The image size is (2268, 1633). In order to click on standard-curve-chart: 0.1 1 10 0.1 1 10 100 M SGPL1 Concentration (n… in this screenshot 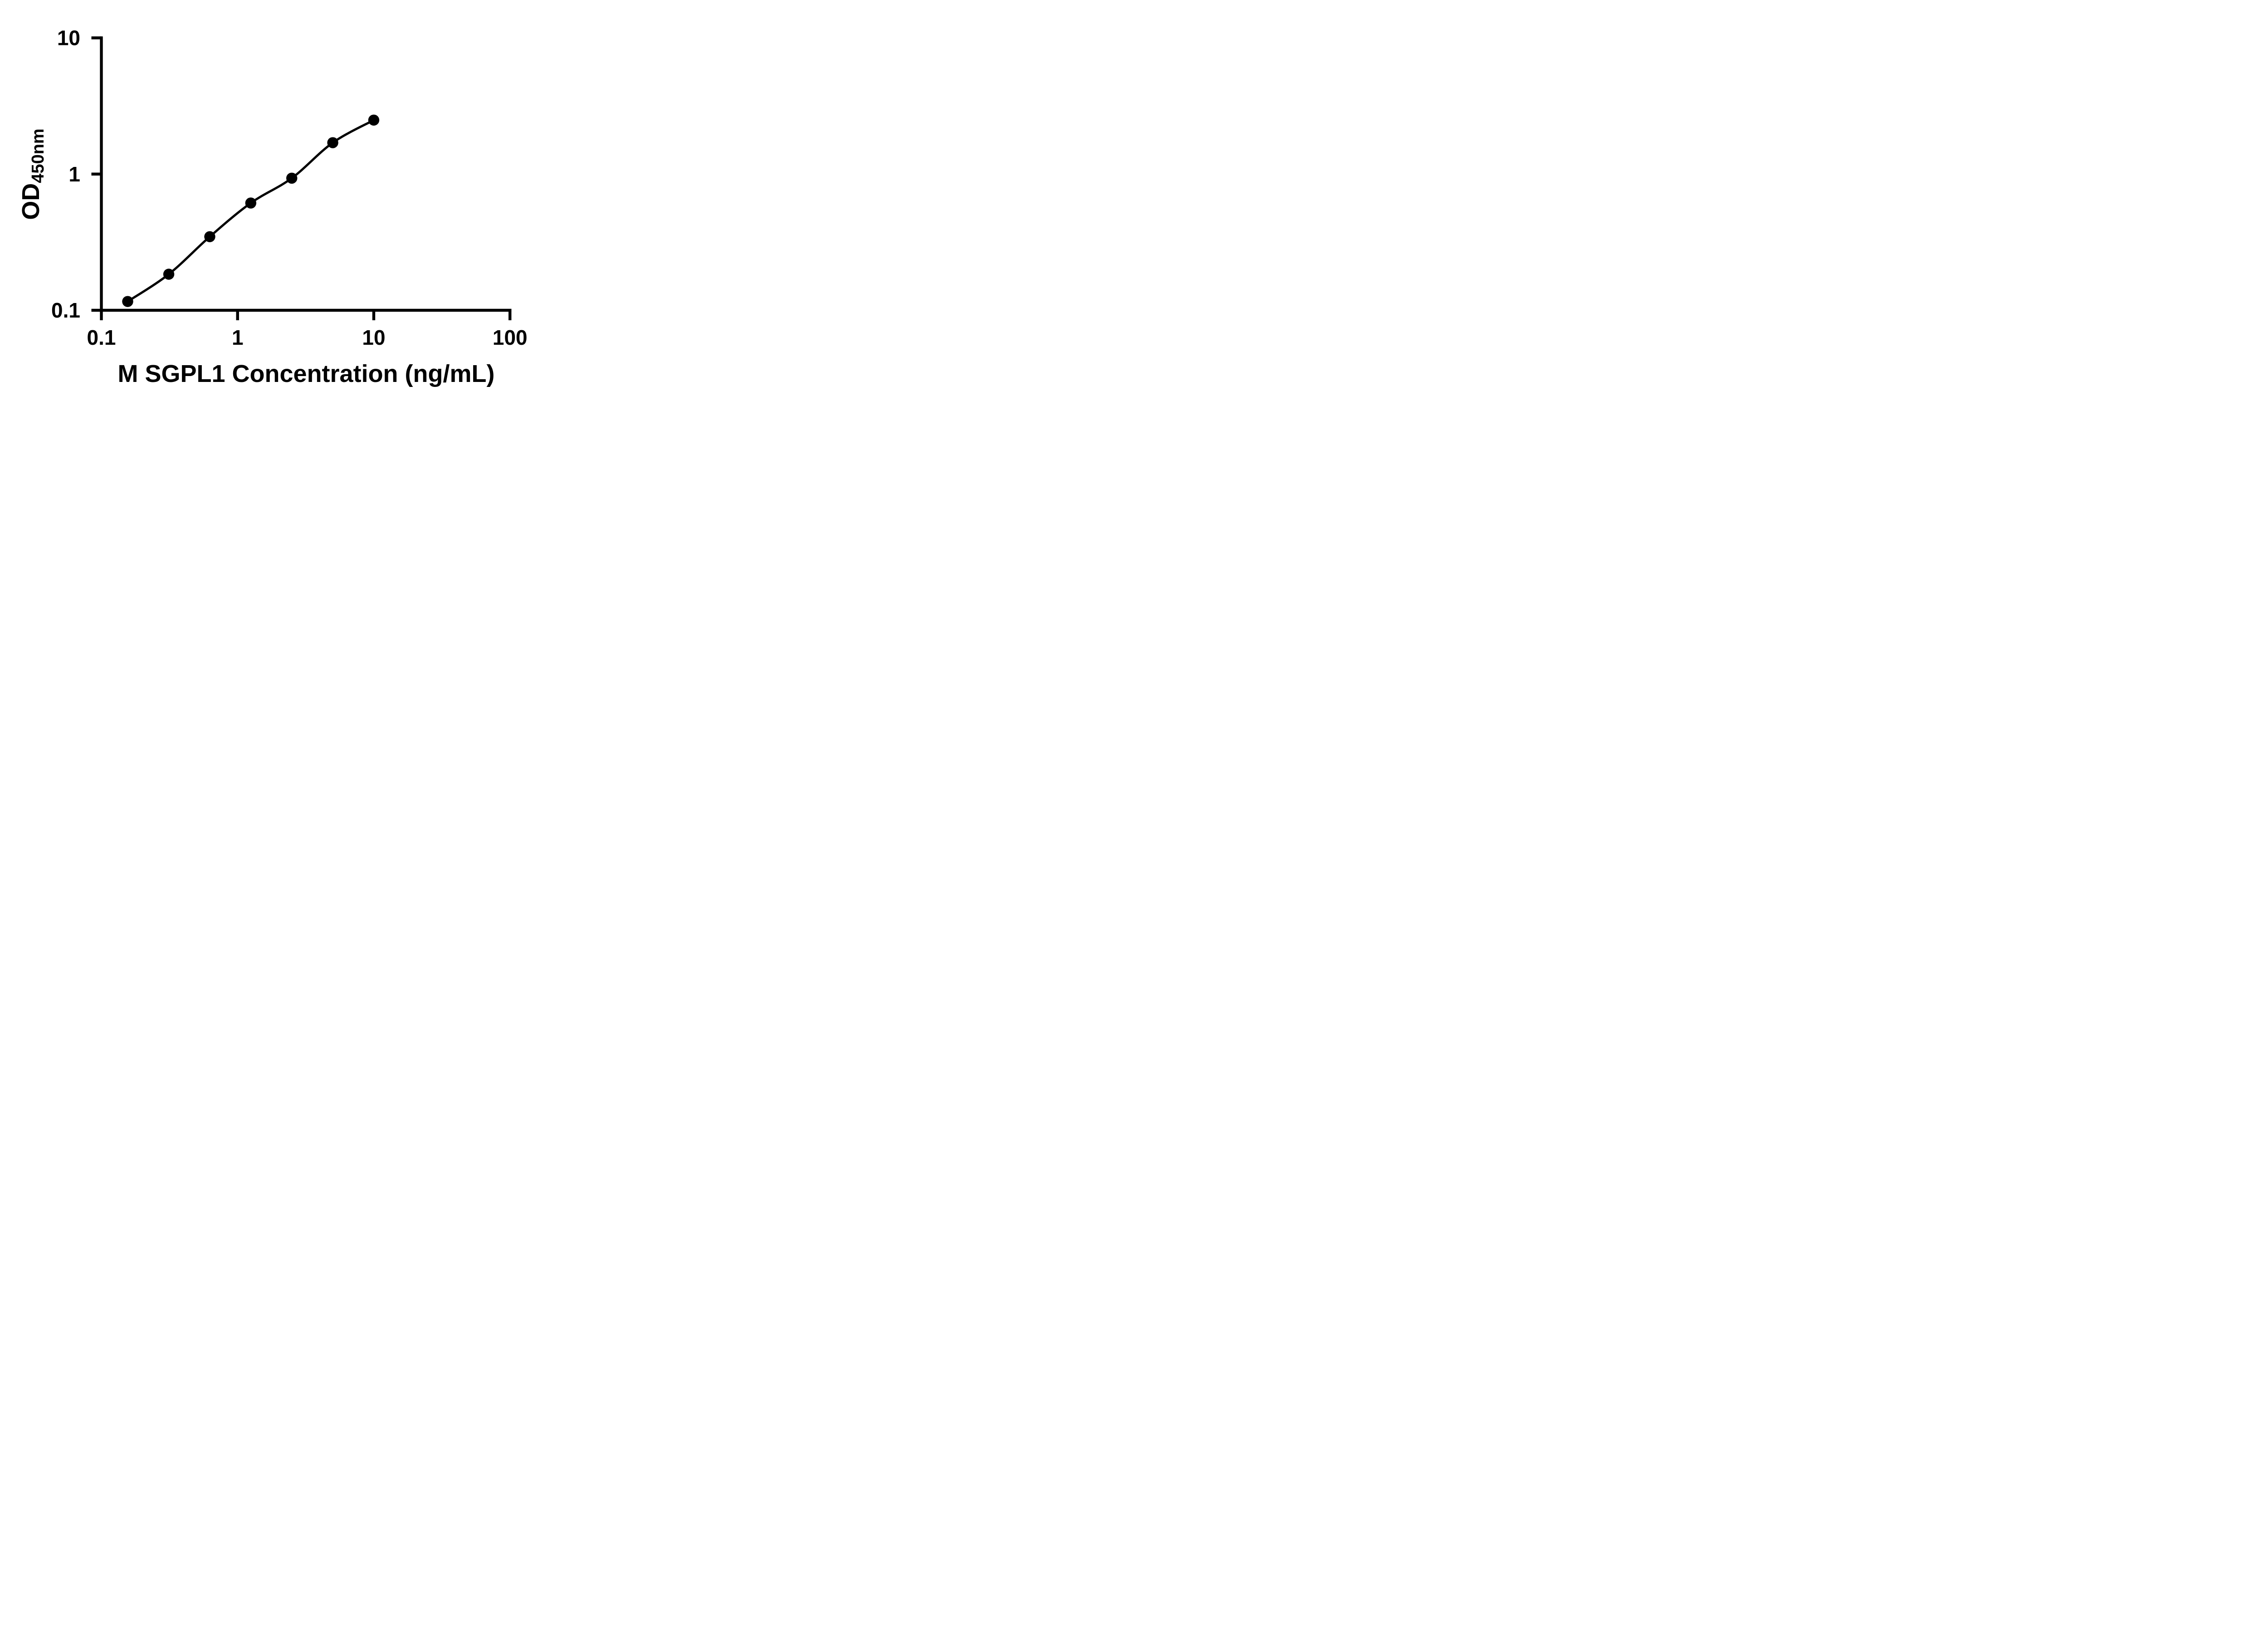, I will do `click(272, 207)`.